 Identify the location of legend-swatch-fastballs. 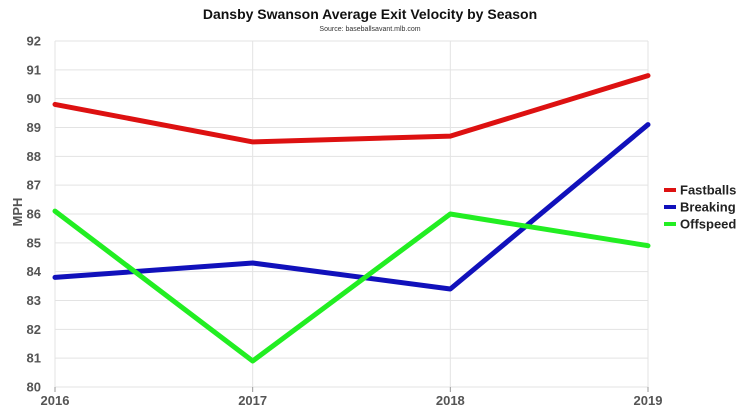
(670, 190).